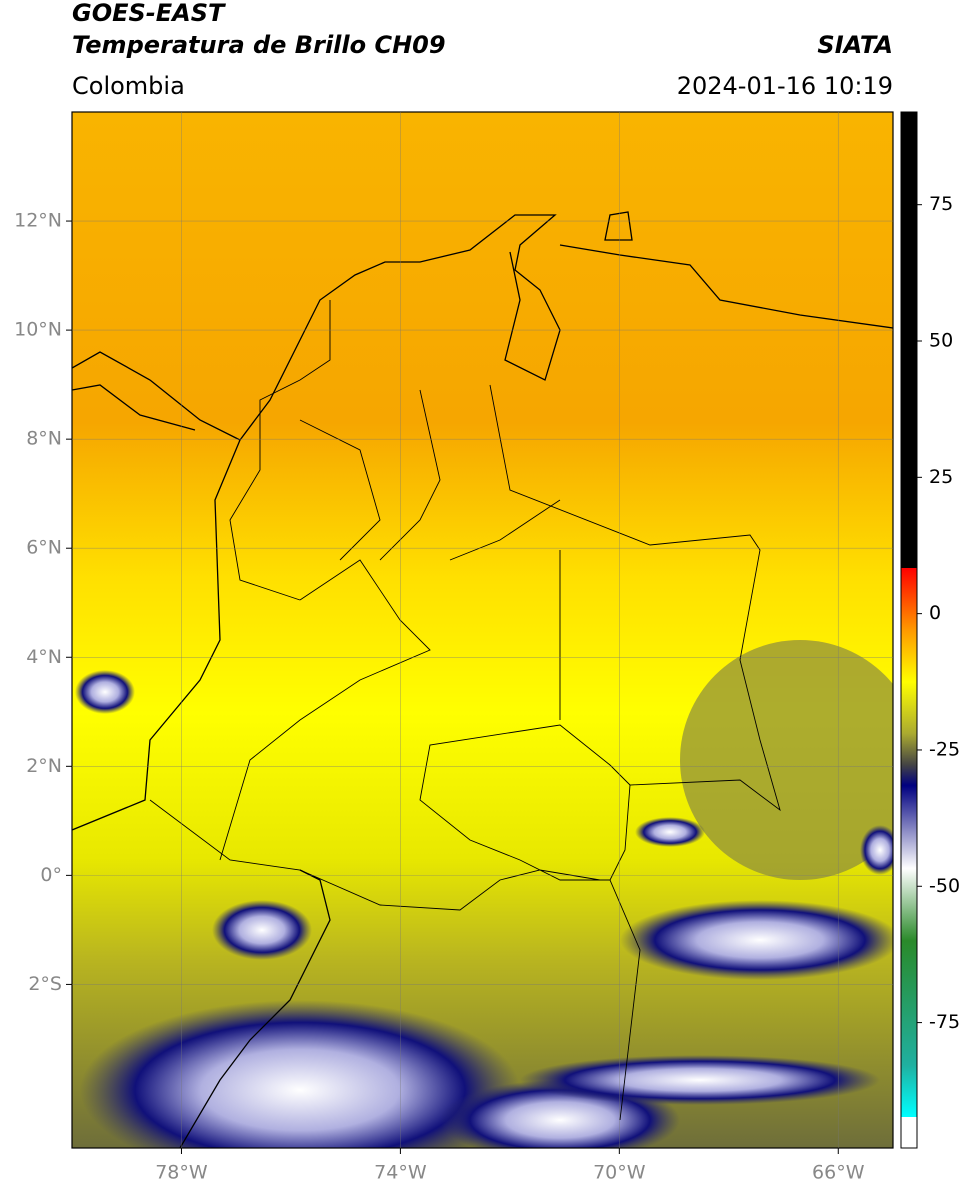 This screenshot has width=966, height=1190. Describe the element at coordinates (400, 1173) in the screenshot. I see `x-tick-label: 74°W` at that location.